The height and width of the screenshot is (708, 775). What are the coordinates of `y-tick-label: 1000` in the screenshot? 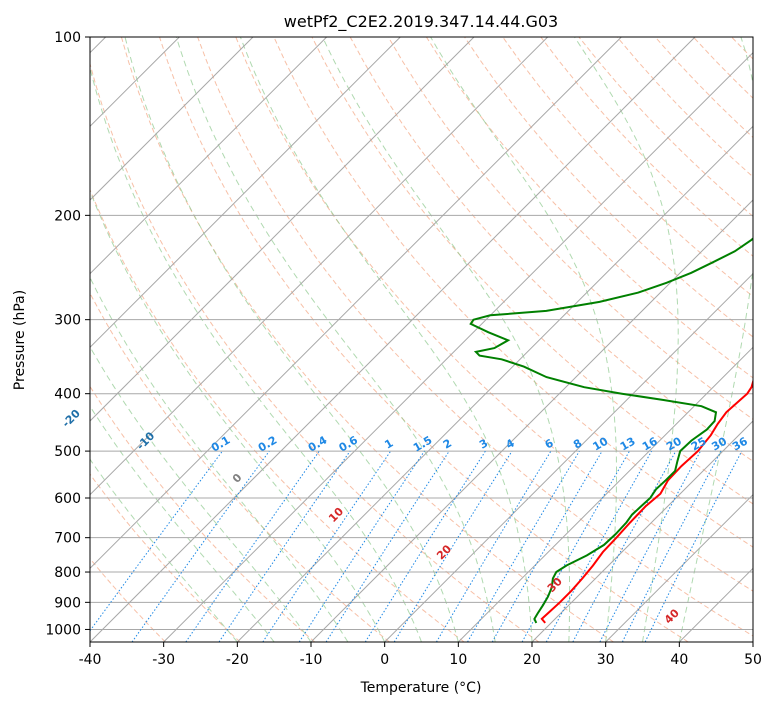 It's located at (63, 630).